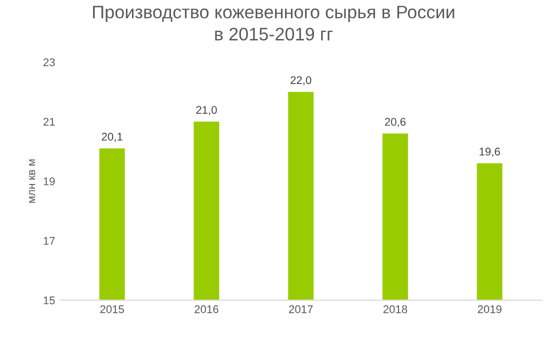  Describe the element at coordinates (112, 137) in the screenshot. I see `data-label: 20,1` at that location.